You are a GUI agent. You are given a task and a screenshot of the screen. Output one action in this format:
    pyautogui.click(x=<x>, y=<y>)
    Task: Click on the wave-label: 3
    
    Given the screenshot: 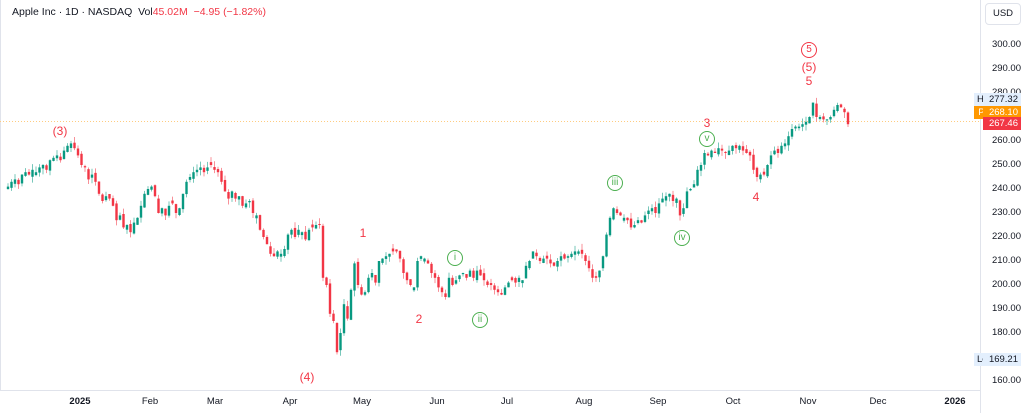 What is the action you would take?
    pyautogui.click(x=707, y=123)
    